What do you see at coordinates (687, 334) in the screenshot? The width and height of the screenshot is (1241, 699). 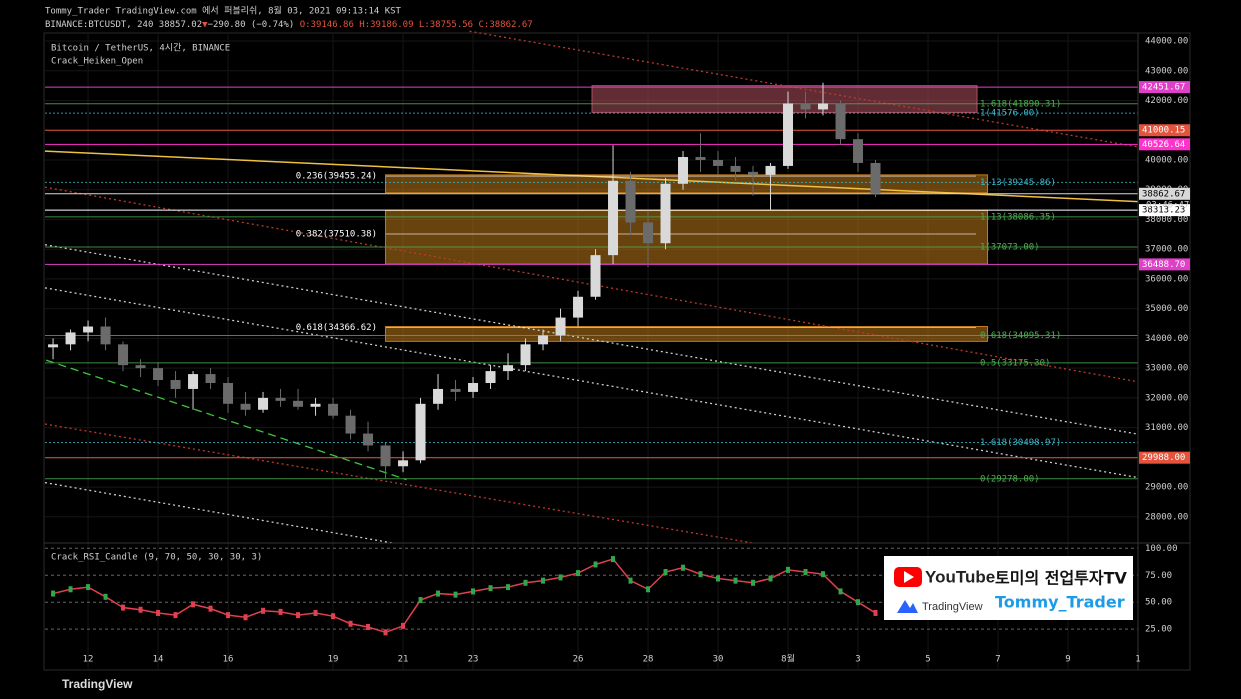 I see `zone` at bounding box center [687, 334].